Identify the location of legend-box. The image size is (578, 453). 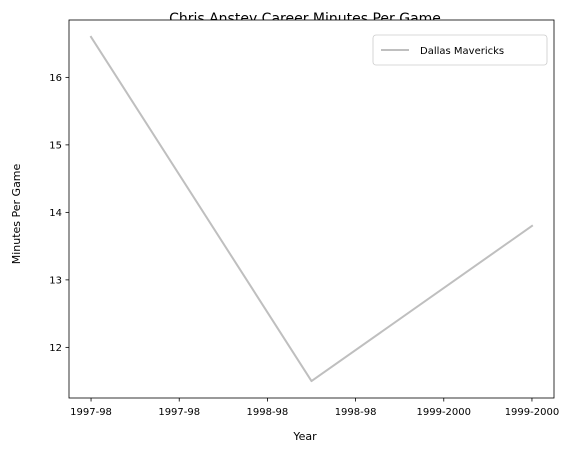
(460, 50).